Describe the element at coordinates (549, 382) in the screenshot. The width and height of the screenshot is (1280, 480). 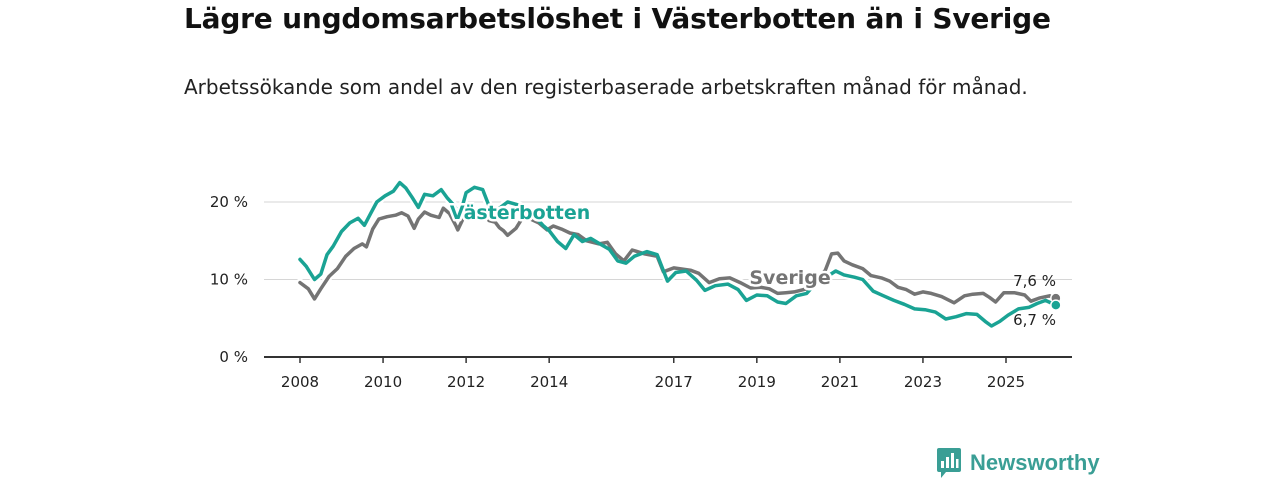
I see `x-tick-label: 2014` at that location.